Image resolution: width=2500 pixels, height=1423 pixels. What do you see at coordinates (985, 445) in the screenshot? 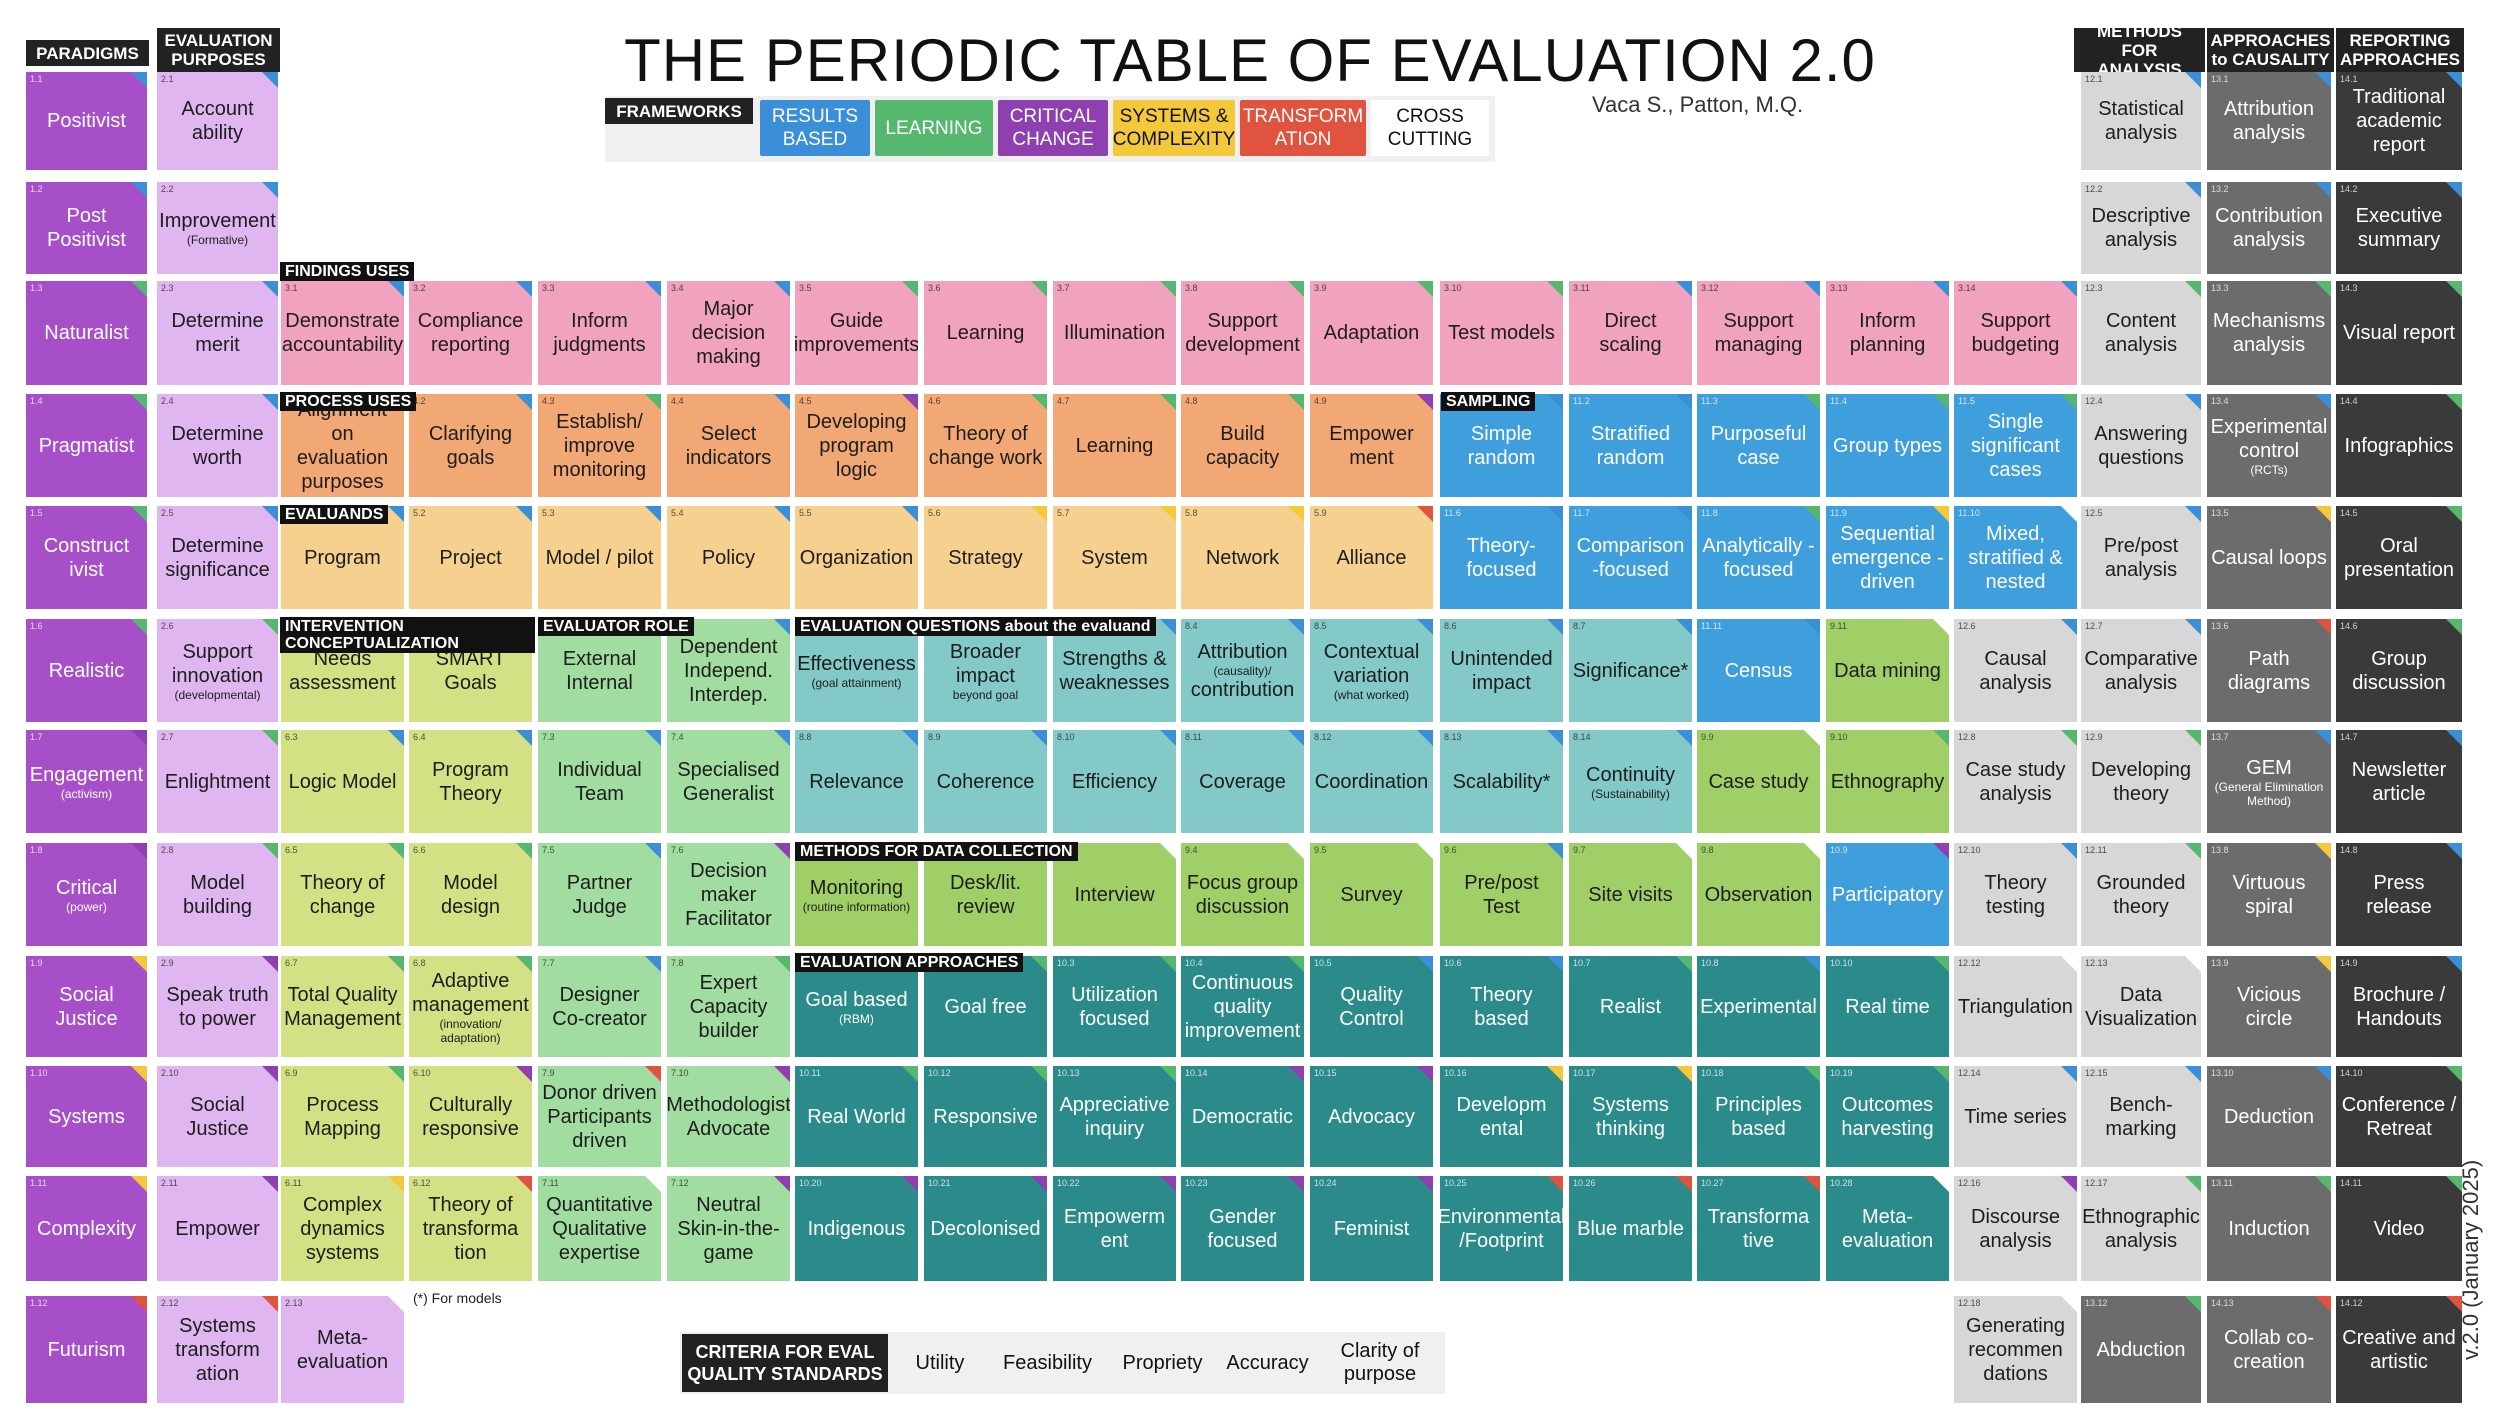
I see `element-theory-of-change-work: 4.6 Theory of change work` at bounding box center [985, 445].